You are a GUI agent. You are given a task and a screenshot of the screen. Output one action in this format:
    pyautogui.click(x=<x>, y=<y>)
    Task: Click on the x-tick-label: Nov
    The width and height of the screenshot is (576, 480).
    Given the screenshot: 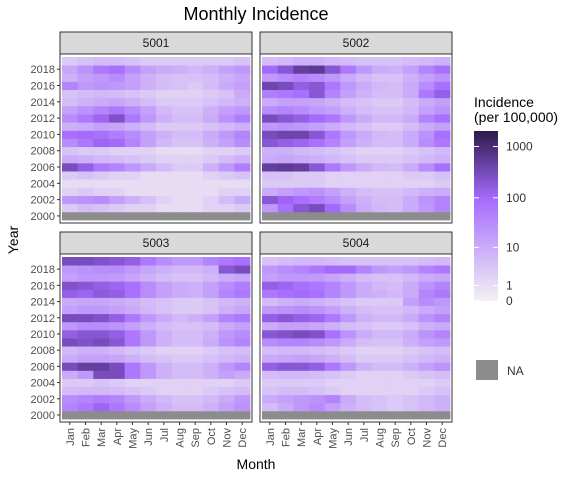 What is the action you would take?
    pyautogui.click(x=428, y=438)
    